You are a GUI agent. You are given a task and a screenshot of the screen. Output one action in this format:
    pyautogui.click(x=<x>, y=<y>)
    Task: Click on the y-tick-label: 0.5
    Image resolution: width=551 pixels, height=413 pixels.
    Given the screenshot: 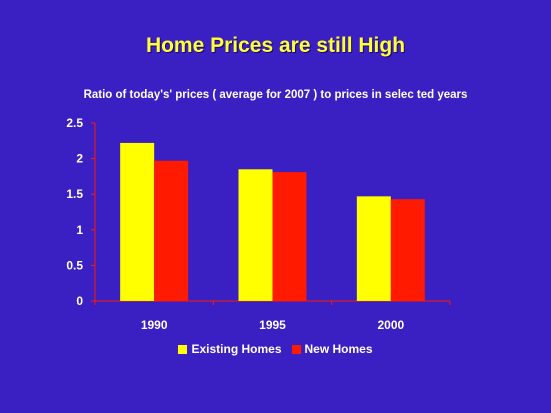 What is the action you would take?
    pyautogui.click(x=74, y=265)
    